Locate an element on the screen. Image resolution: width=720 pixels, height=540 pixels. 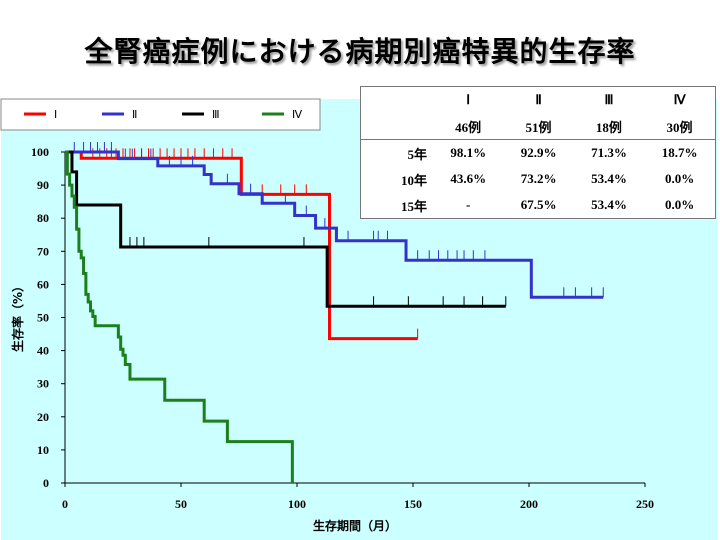
legend-label: Ⅱ is located at coordinates (134, 115).